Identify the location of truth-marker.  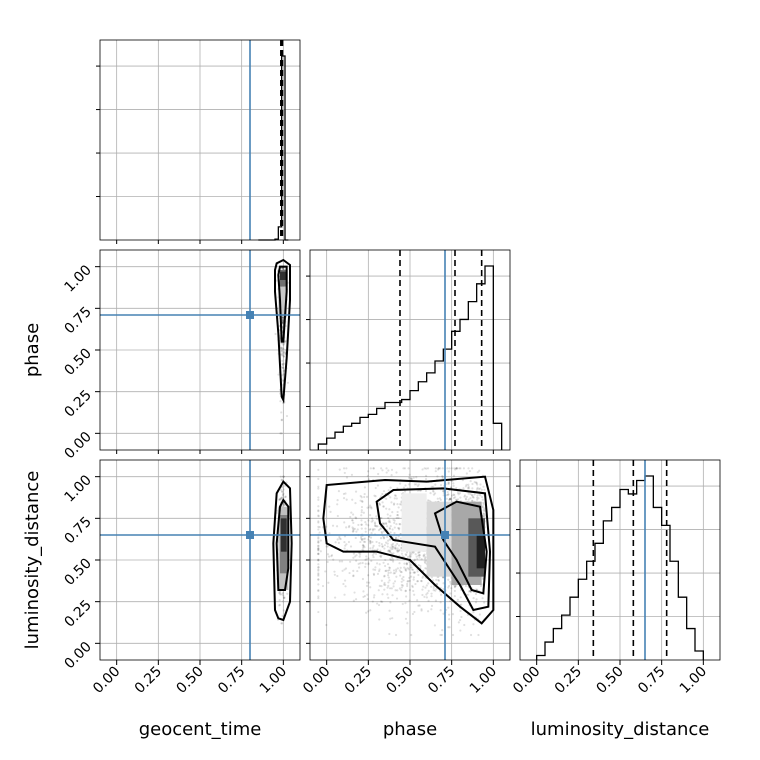
(445, 535).